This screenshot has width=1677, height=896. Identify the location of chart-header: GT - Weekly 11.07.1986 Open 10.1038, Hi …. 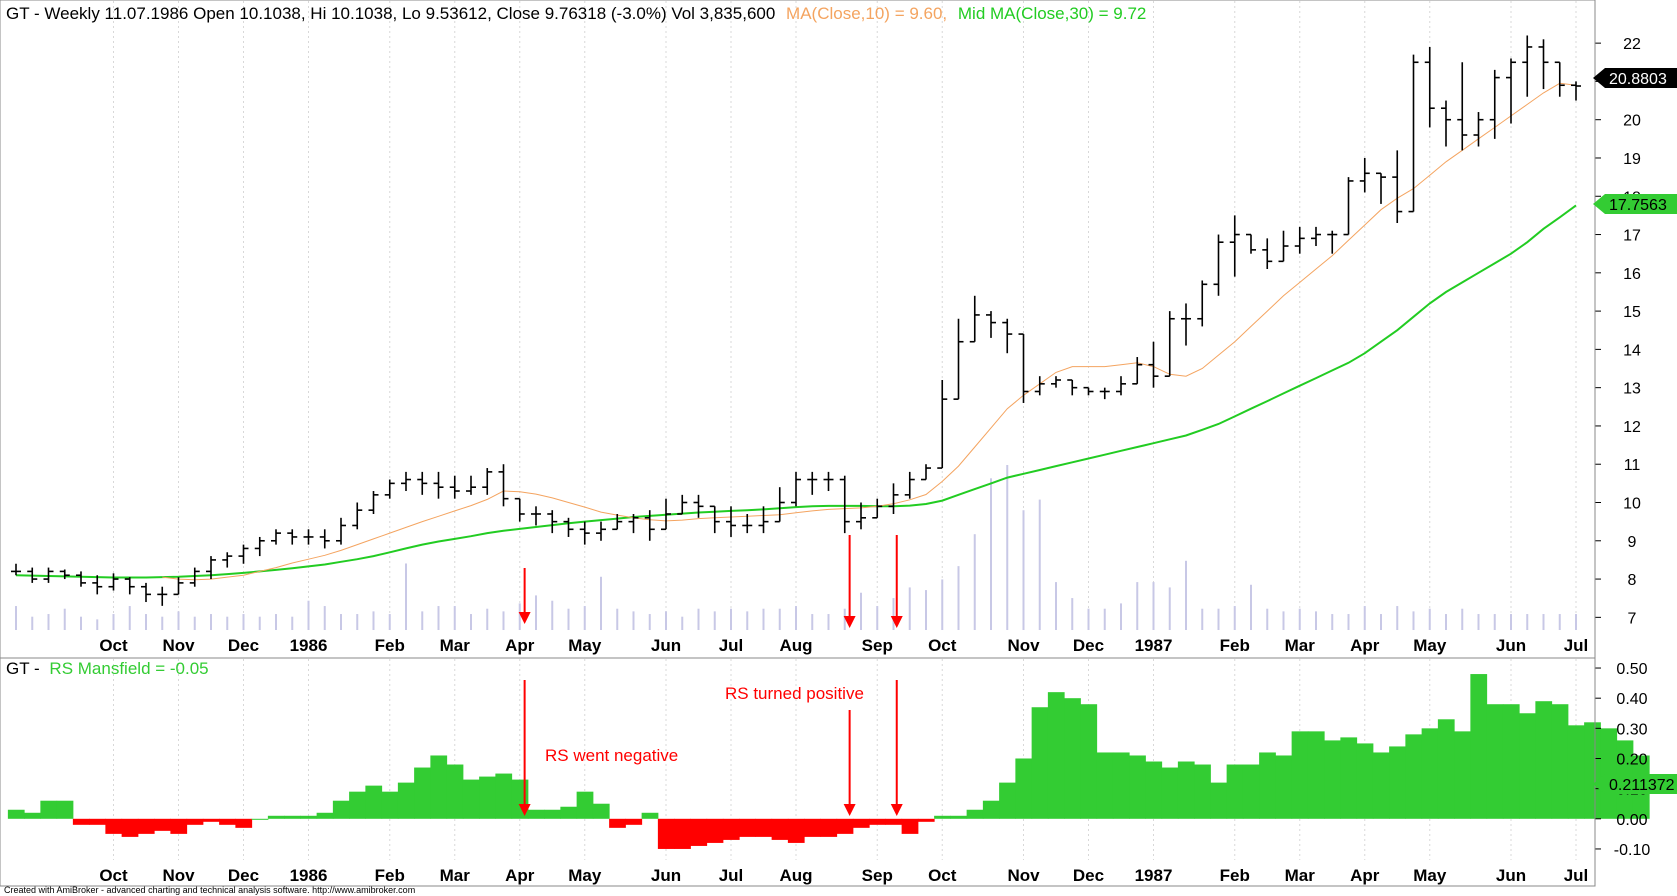
(576, 13).